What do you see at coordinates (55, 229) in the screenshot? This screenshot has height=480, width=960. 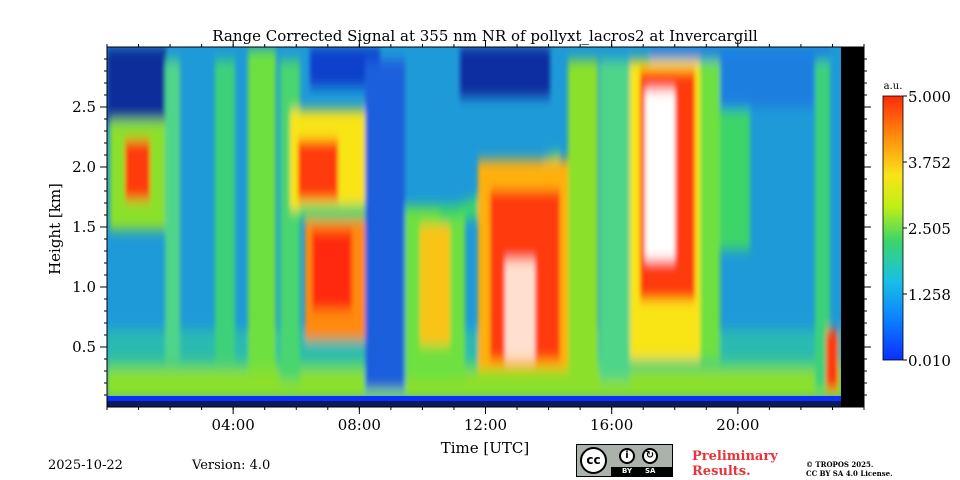 I see `y-axis-label: Height [km]` at bounding box center [55, 229].